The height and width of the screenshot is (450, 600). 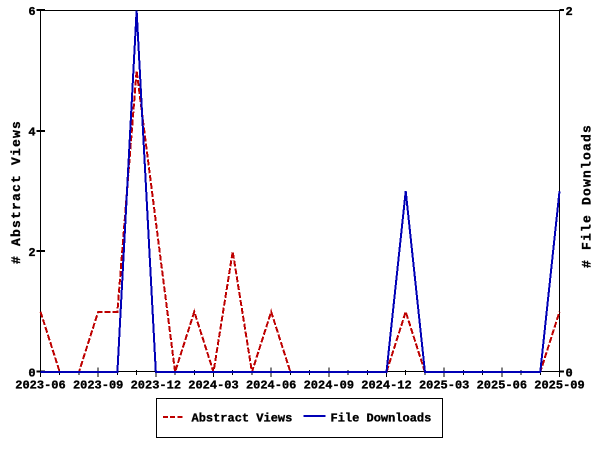 I want to click on svg-text: Abstract Views, so click(x=242, y=419).